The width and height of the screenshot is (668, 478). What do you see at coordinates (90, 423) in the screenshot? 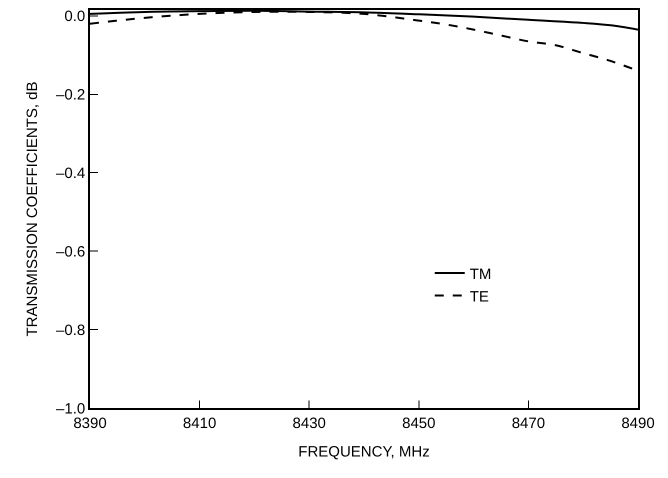
I see `x-tick-label: 8390` at bounding box center [90, 423].